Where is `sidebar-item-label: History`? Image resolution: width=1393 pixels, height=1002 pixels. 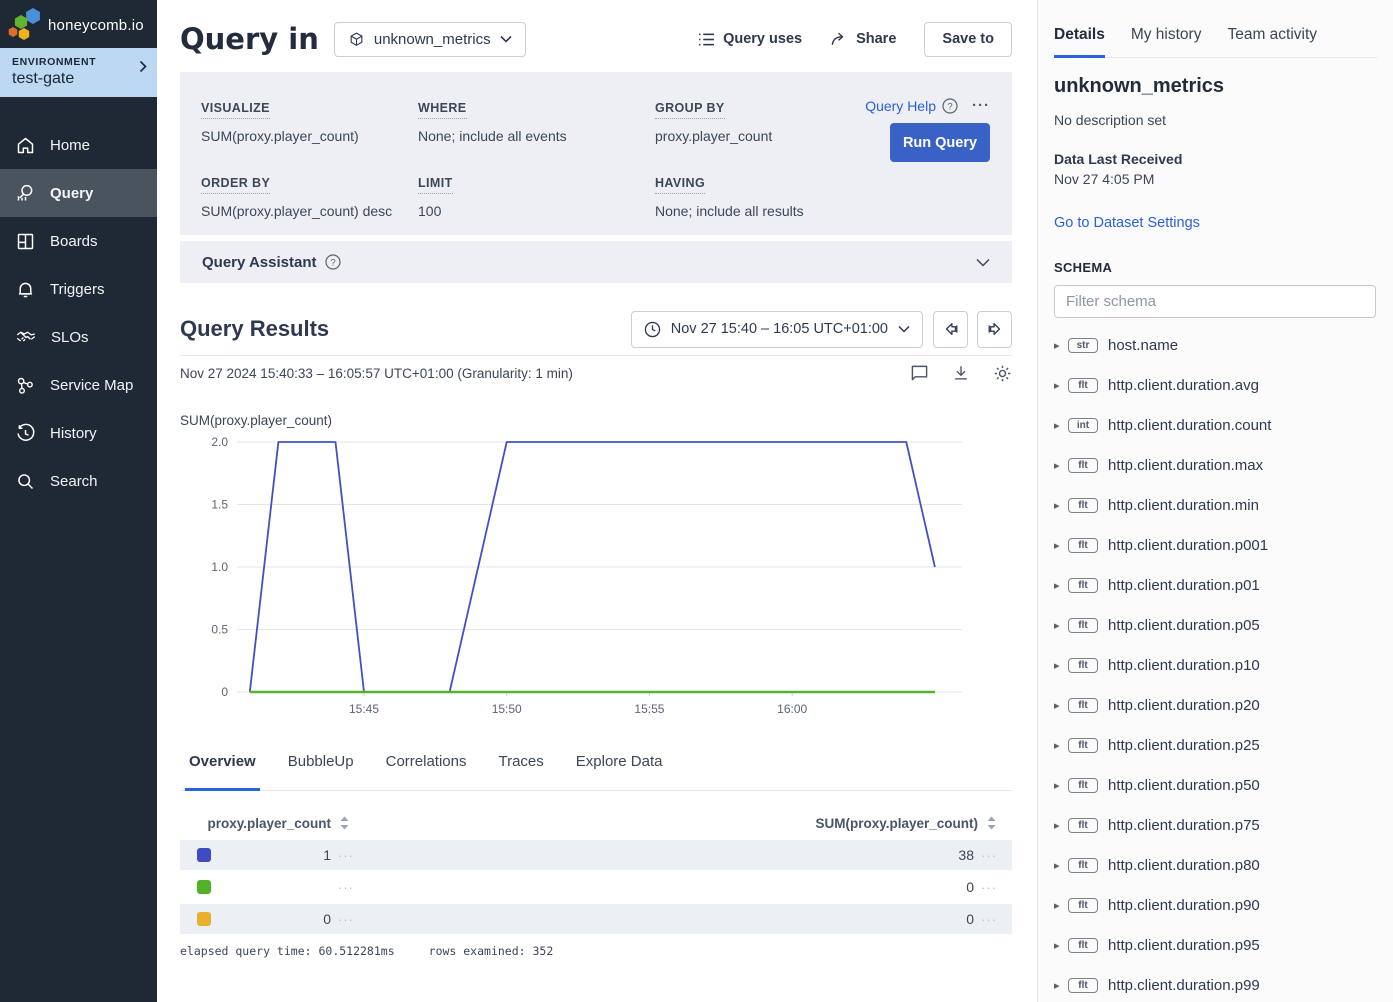 sidebar-item-label: History is located at coordinates (73, 433).